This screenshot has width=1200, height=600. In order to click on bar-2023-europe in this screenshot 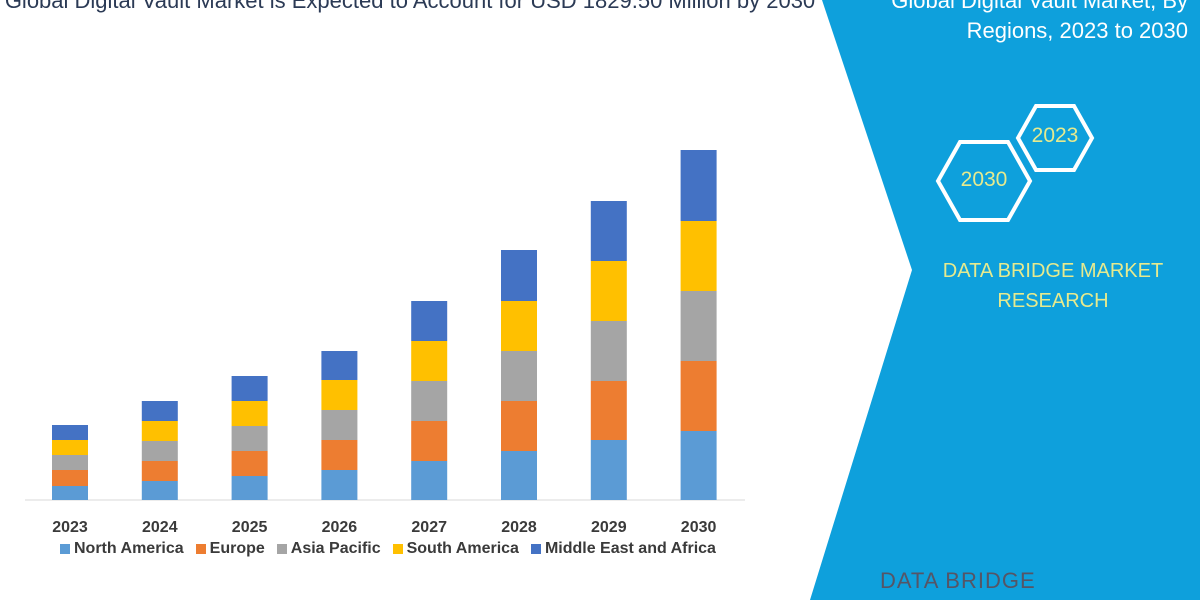, I will do `click(70, 478)`.